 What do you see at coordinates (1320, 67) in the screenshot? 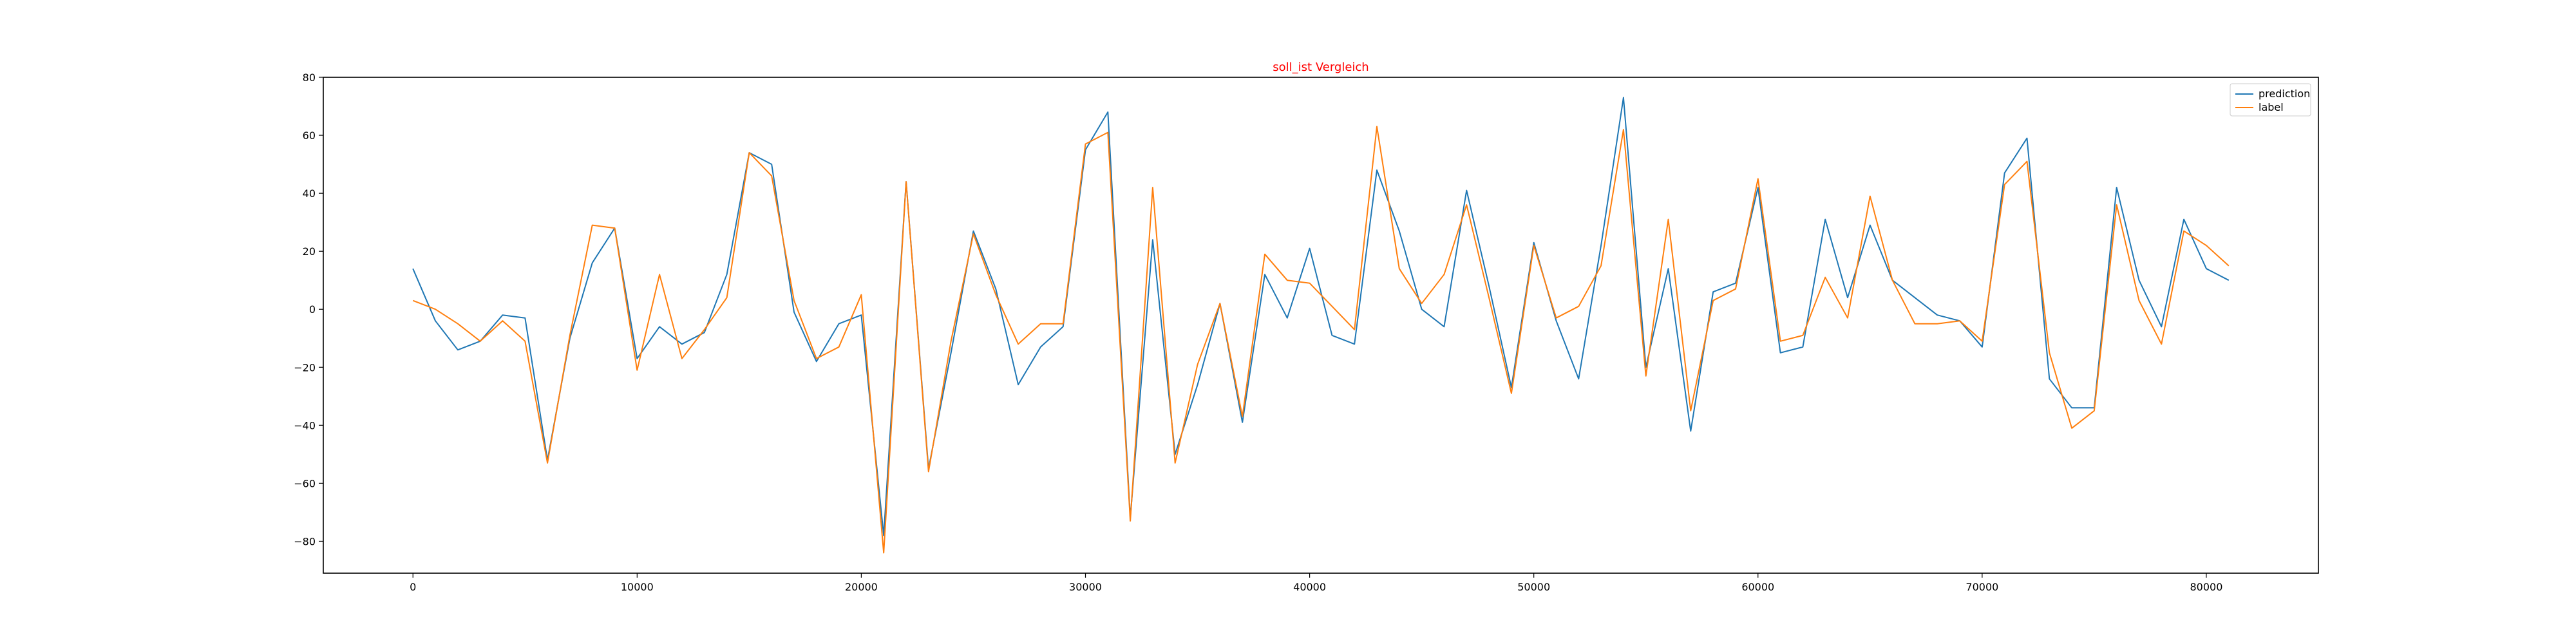
I see `chart-title: soll_ist Vergleich` at bounding box center [1320, 67].